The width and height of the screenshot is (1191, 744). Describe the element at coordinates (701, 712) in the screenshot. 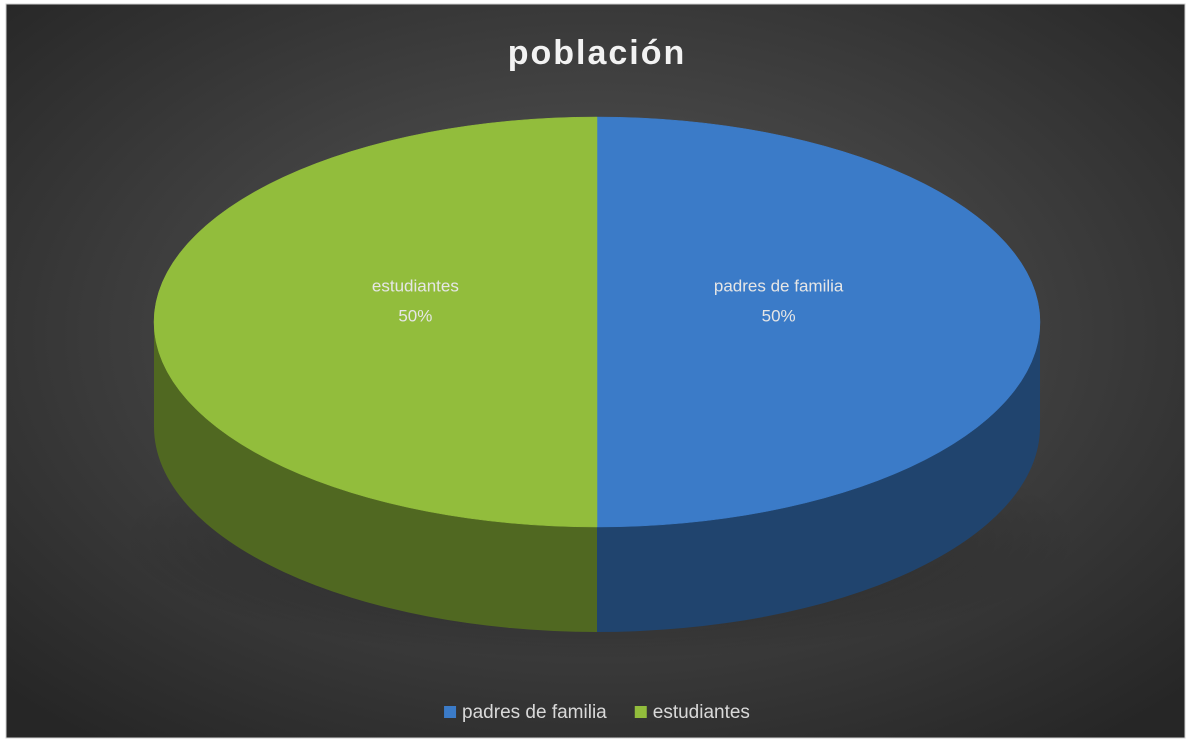

I see `legend-label: estudiantes` at that location.